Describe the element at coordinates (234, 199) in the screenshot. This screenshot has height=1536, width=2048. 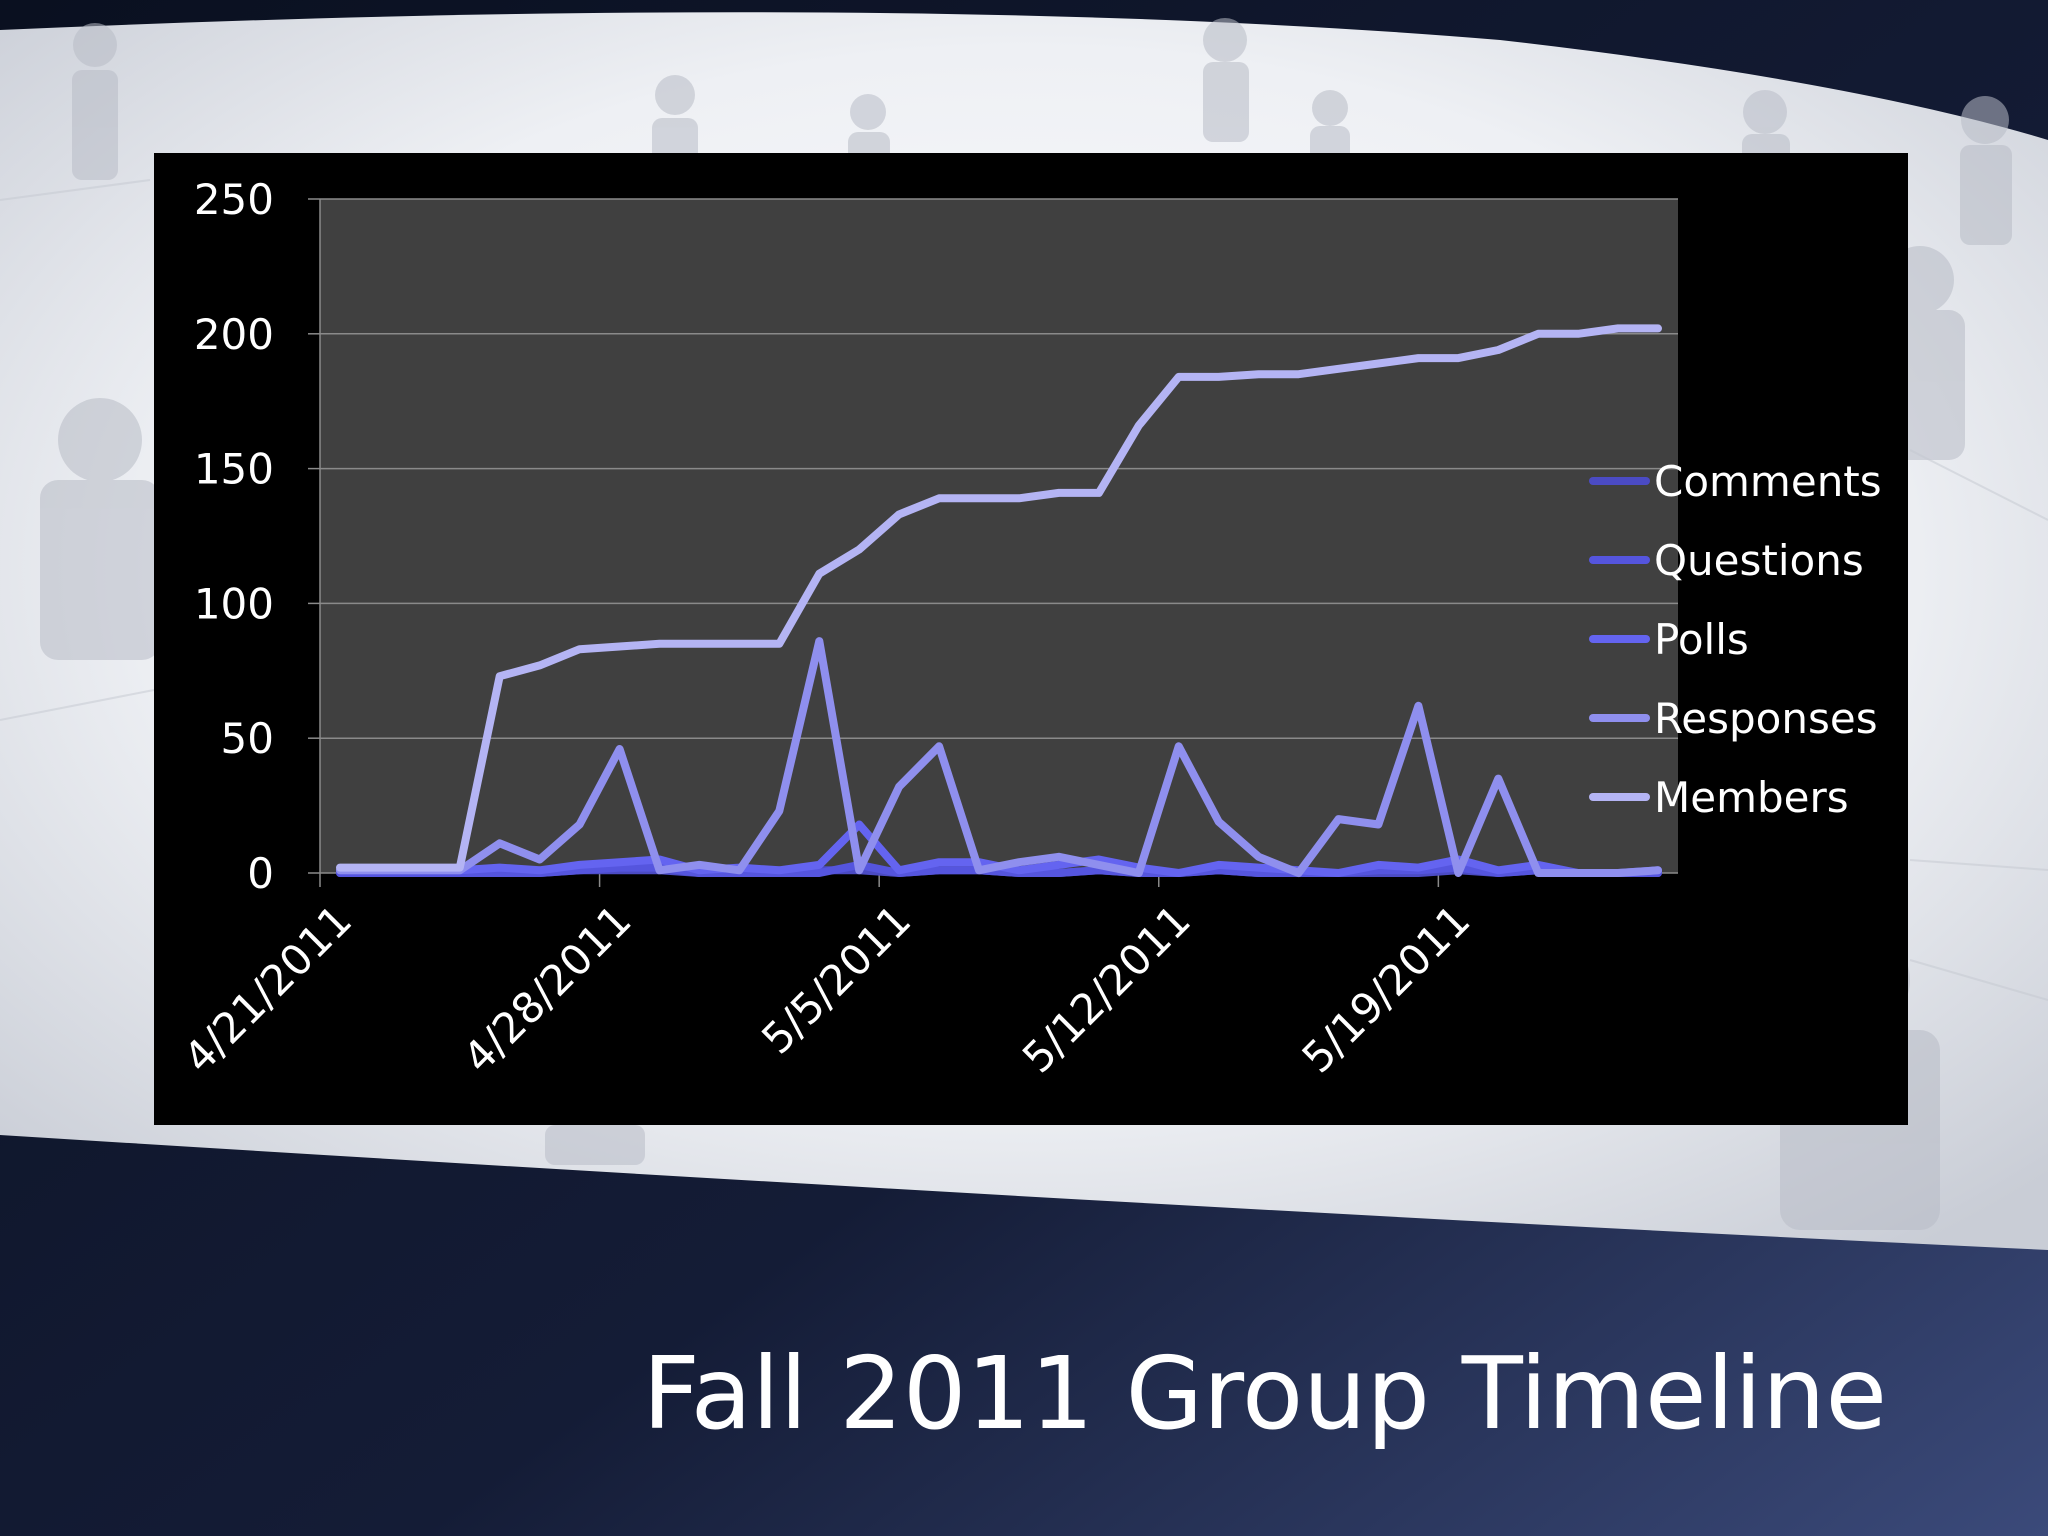
I see `y-tick-label: 250` at that location.